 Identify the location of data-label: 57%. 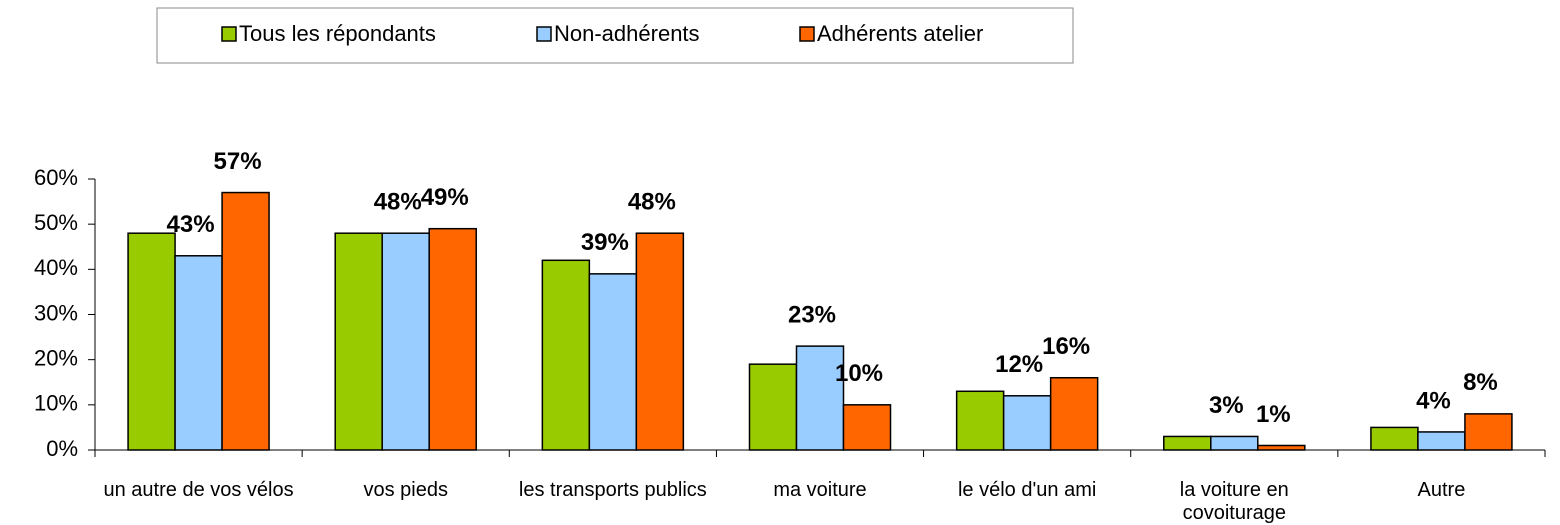
(238, 161).